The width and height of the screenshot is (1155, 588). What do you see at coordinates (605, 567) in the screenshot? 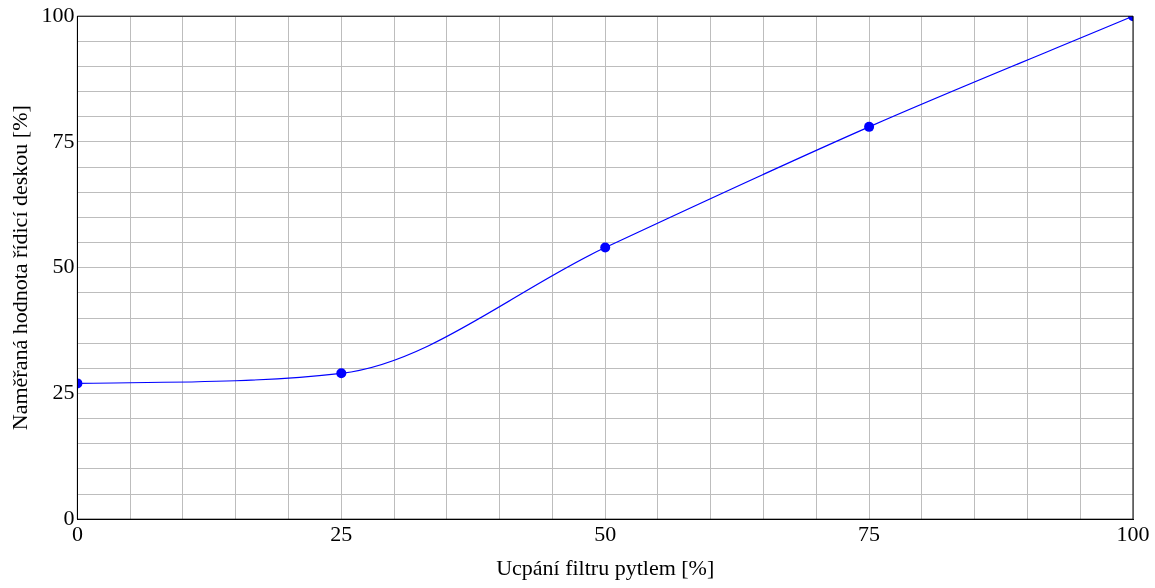
I see `x-axis-title: Ucpání filtru pytlem [%]` at bounding box center [605, 567].